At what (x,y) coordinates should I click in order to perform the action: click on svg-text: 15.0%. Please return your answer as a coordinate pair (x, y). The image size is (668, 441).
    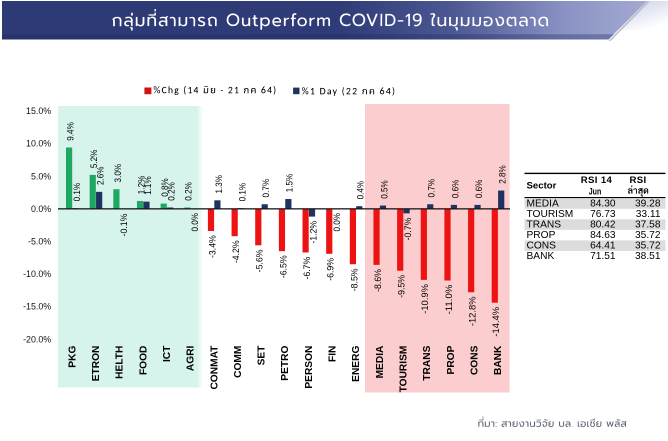
    Looking at the image, I should click on (38, 111).